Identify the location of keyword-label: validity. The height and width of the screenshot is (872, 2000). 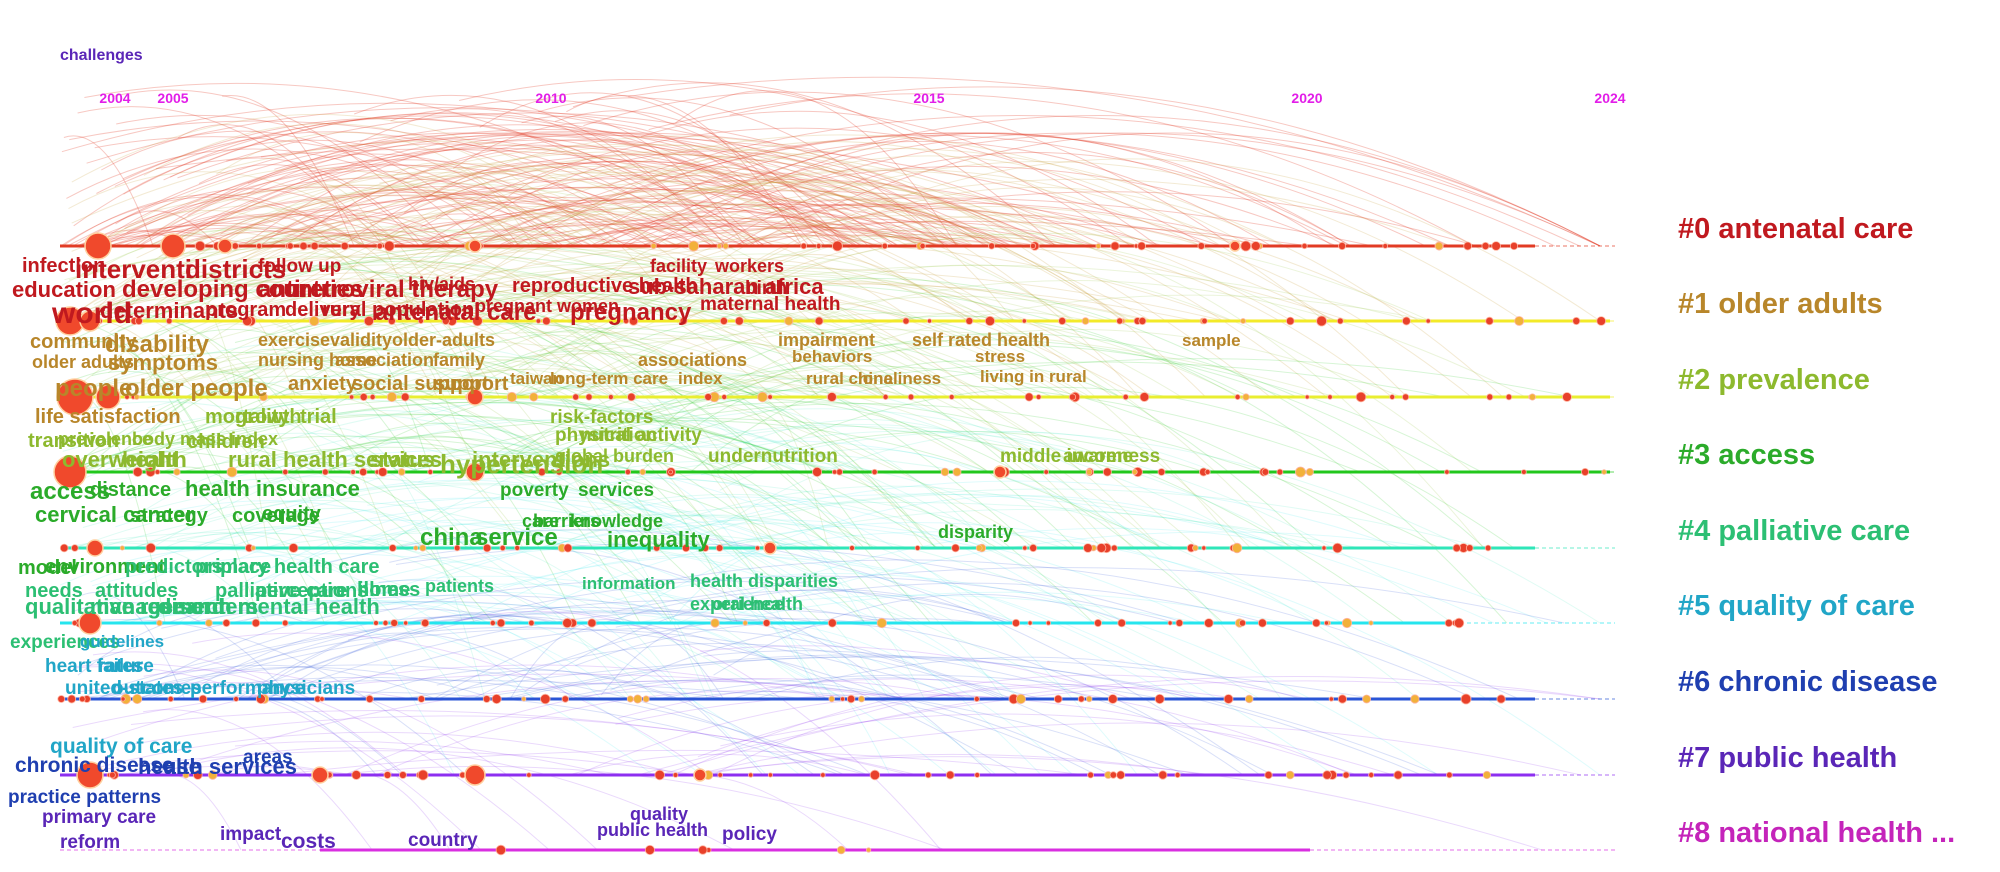
(361, 340).